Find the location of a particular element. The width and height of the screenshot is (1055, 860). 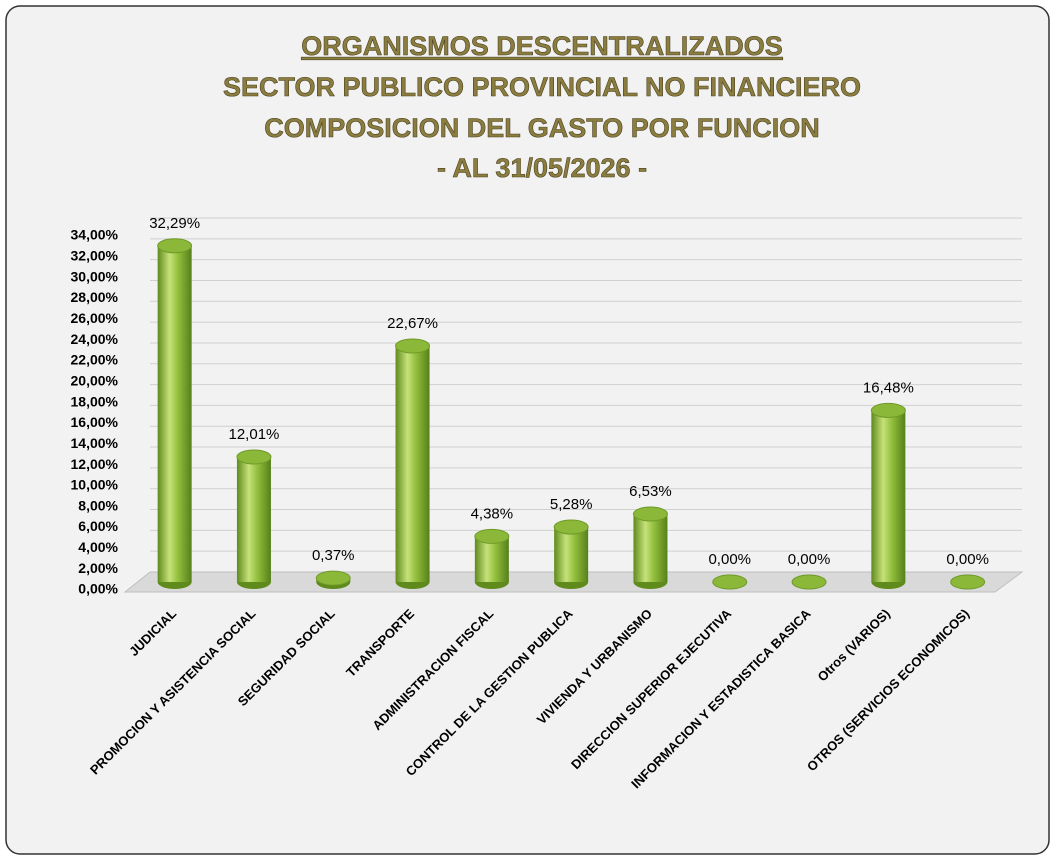

chart-title: COMPOSICION DEL GASTO POR FUNCION is located at coordinates (542, 128).